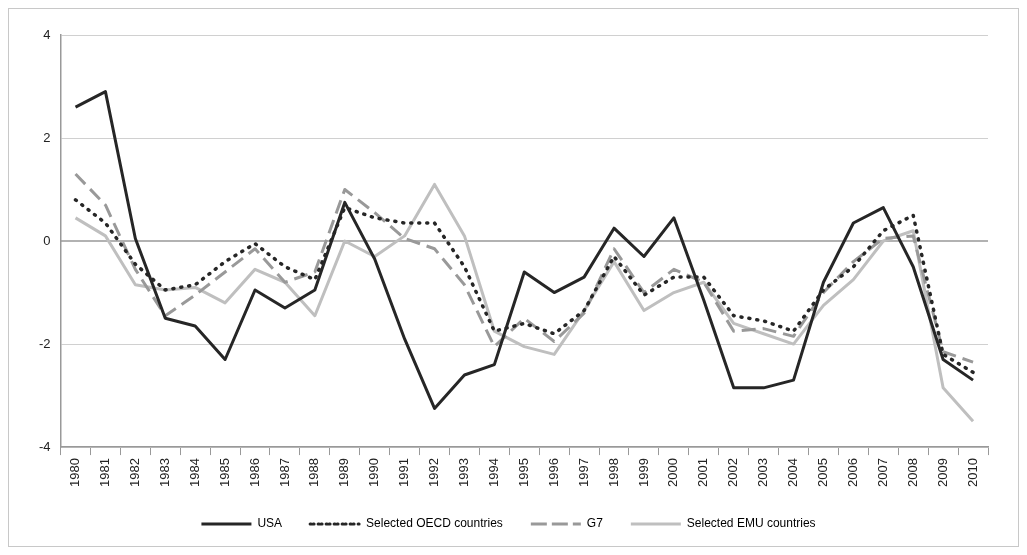 The height and width of the screenshot is (555, 1027). Describe the element at coordinates (47, 34) in the screenshot. I see `y-tick-label: 4` at that location.